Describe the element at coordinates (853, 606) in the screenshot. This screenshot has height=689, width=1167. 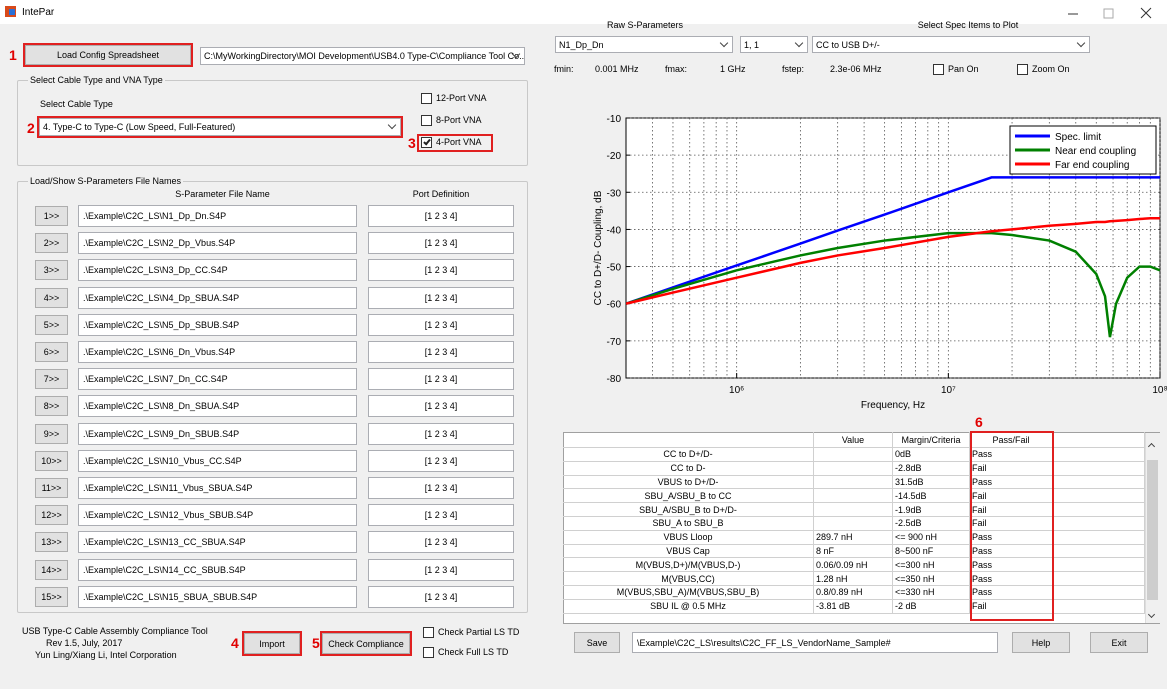
I see `result-value: -3.81 dB` at that location.